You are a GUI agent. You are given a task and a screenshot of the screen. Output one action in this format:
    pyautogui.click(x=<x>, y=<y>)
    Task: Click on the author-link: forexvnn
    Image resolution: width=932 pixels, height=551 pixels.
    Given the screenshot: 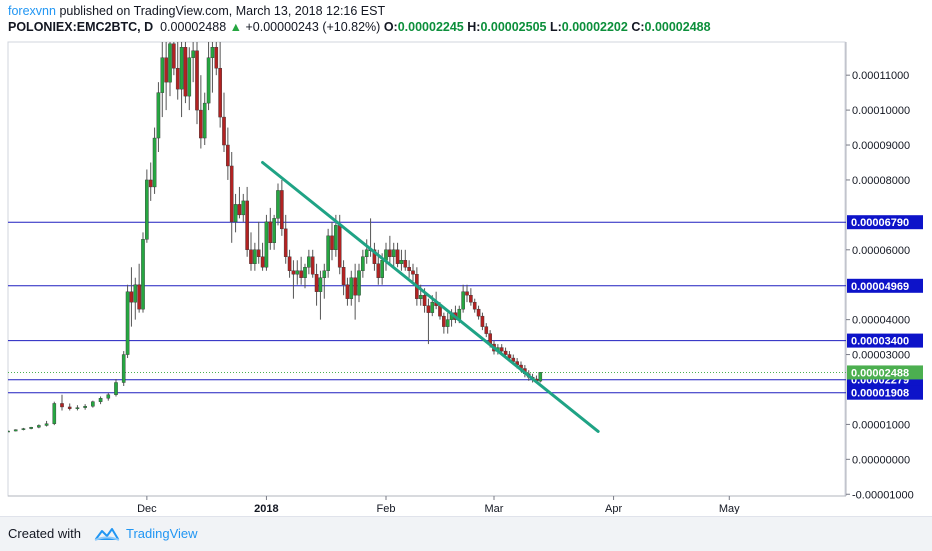 What is the action you would take?
    pyautogui.click(x=32, y=11)
    